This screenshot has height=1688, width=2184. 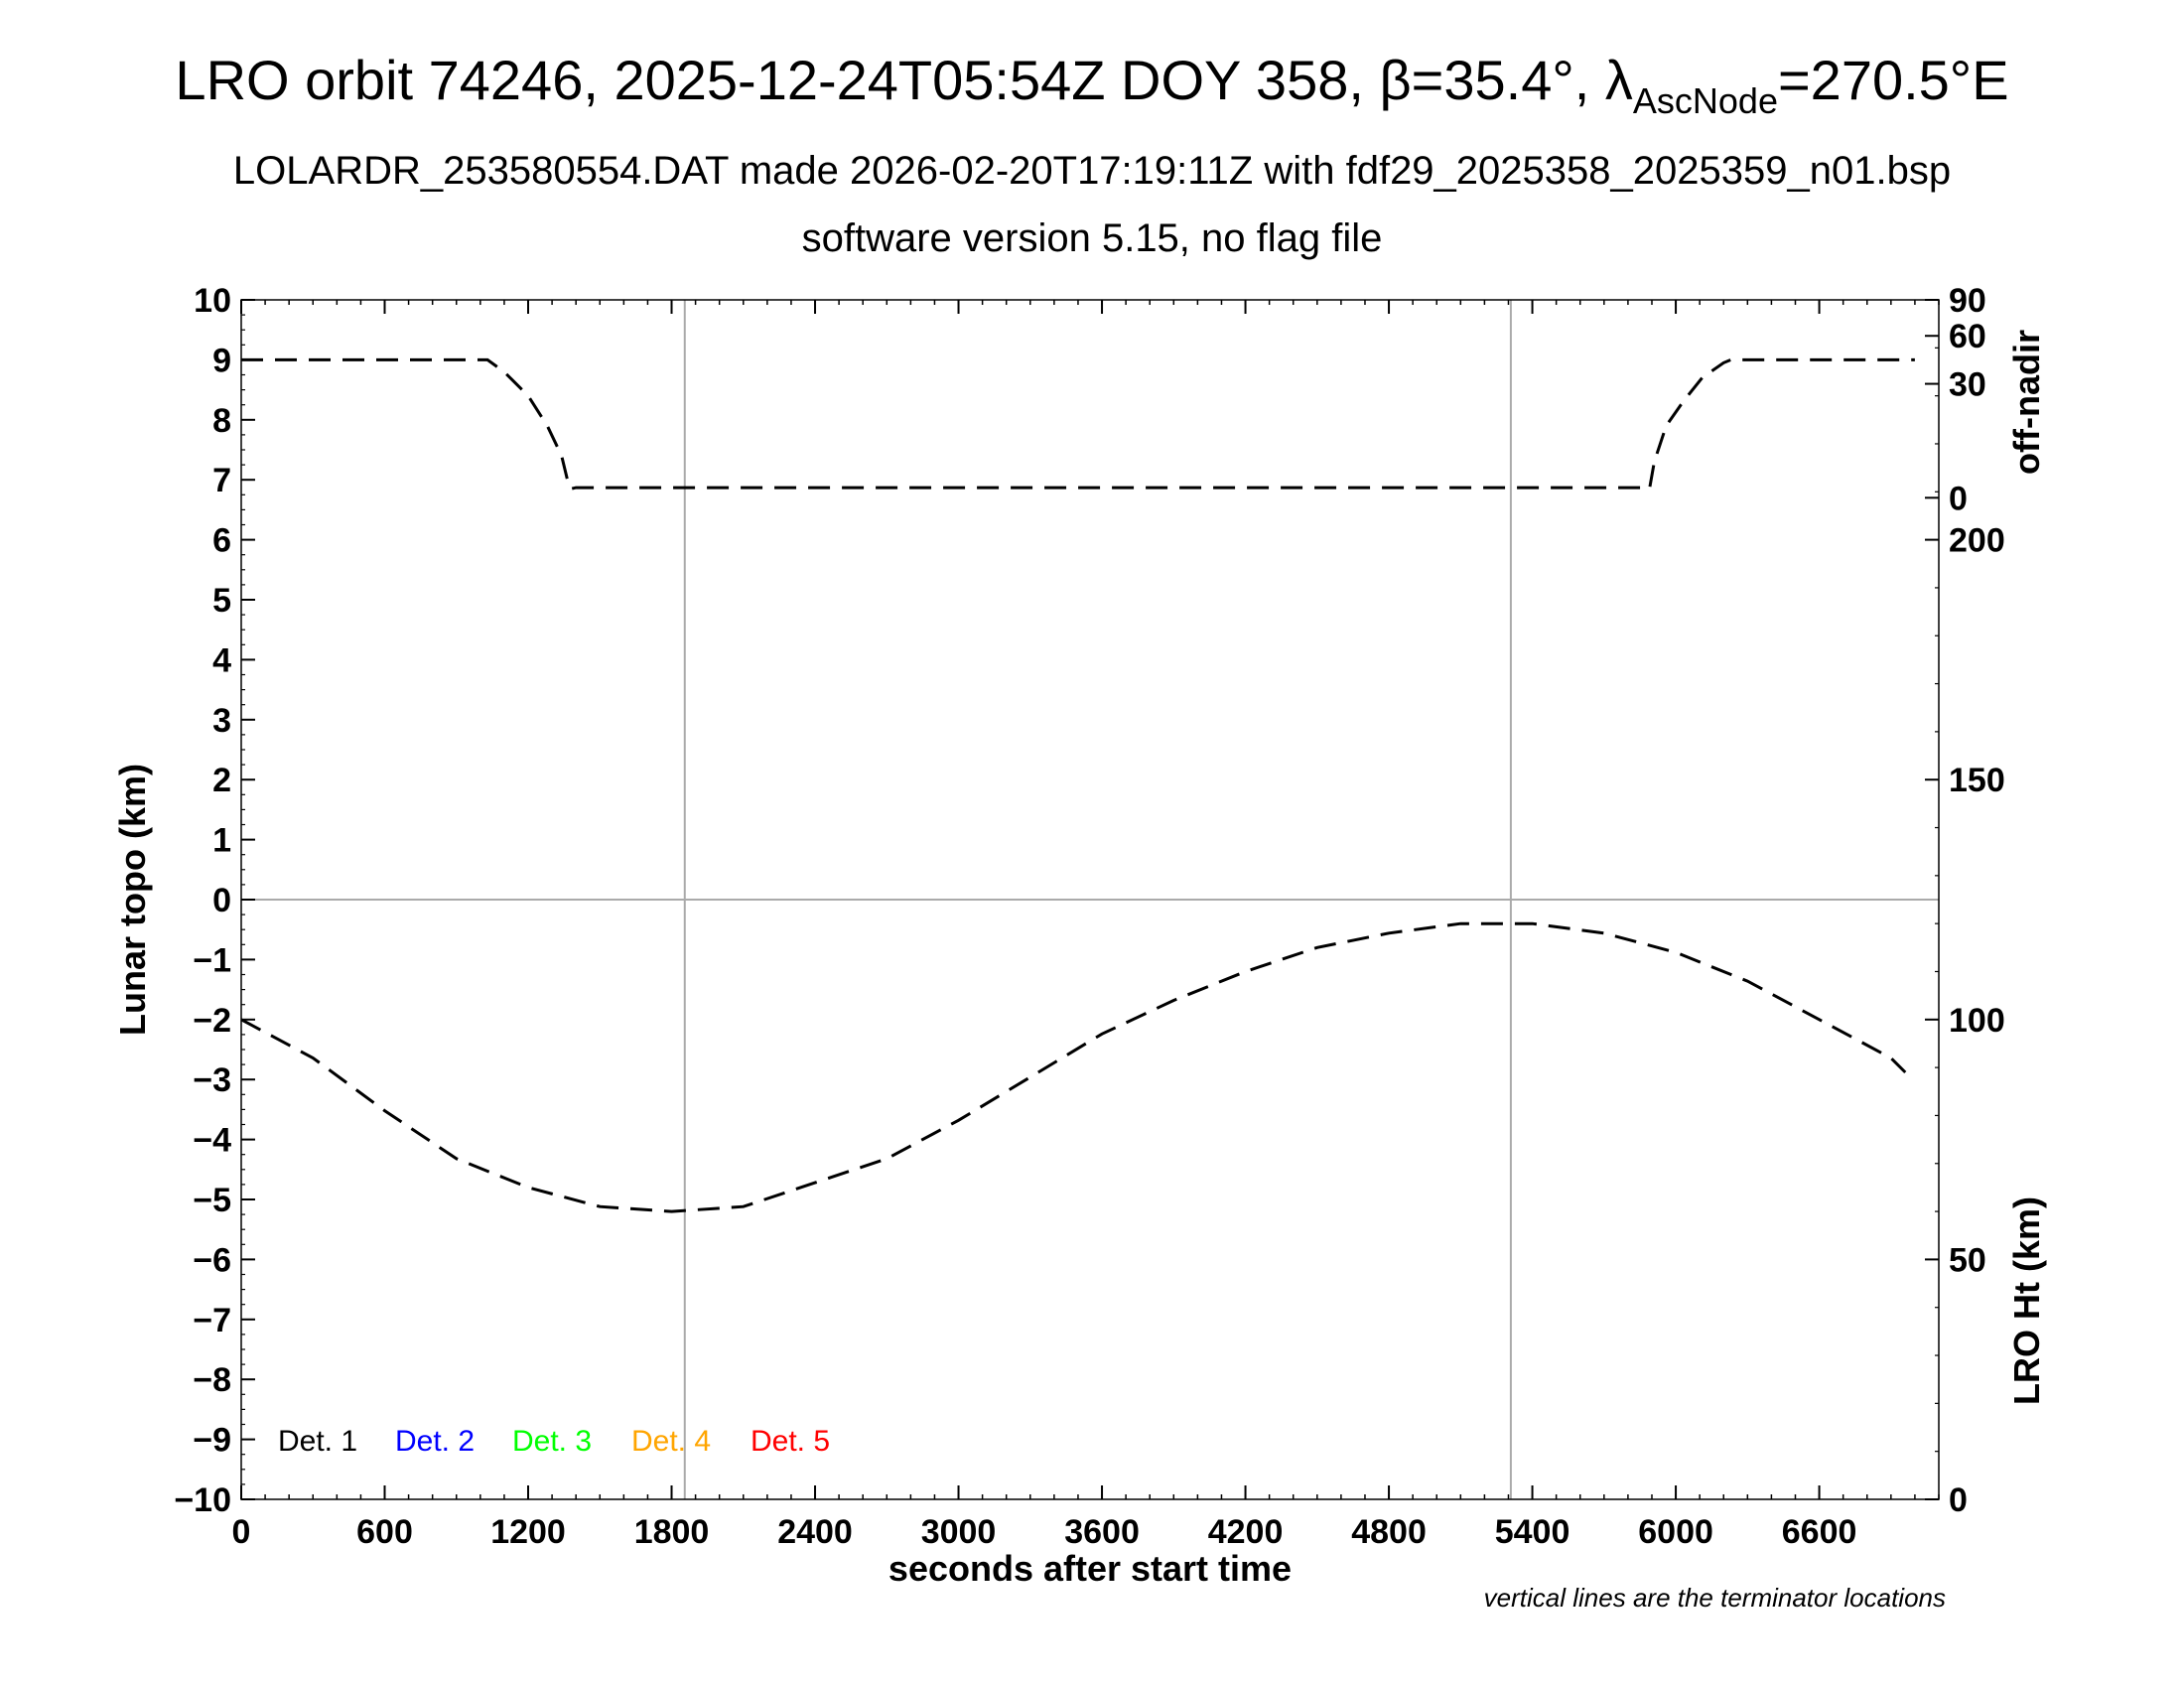 I want to click on x-tick-label: 3600, so click(x=1102, y=1532).